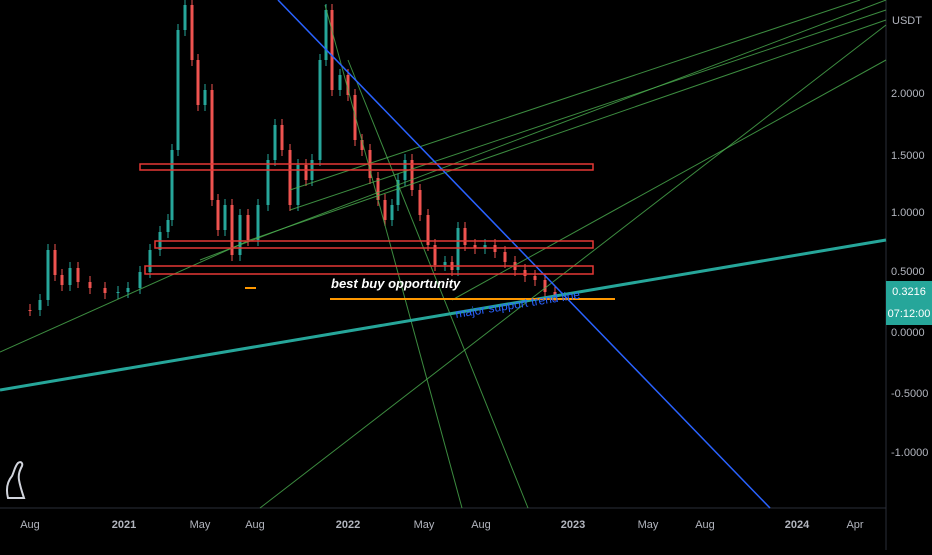 Image resolution: width=932 pixels, height=555 pixels. I want to click on x-tick-label: 2023, so click(573, 525).